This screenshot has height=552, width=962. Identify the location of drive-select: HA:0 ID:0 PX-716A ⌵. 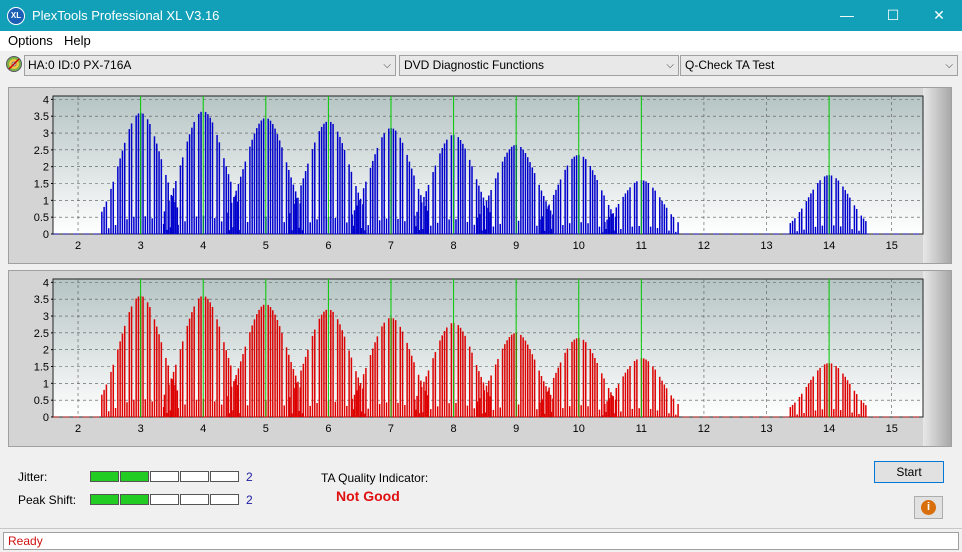
(210, 65).